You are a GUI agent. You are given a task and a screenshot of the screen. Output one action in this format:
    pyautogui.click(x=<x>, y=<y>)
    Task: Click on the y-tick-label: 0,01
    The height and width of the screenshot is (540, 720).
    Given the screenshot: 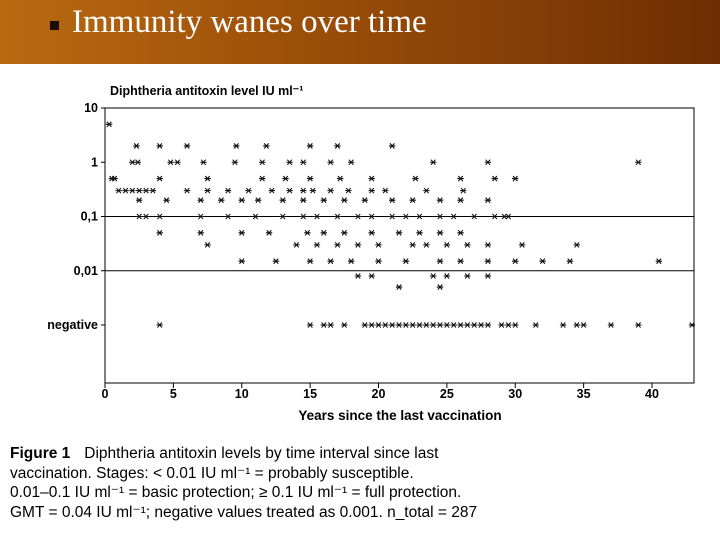 What is the action you would take?
    pyautogui.click(x=86, y=271)
    